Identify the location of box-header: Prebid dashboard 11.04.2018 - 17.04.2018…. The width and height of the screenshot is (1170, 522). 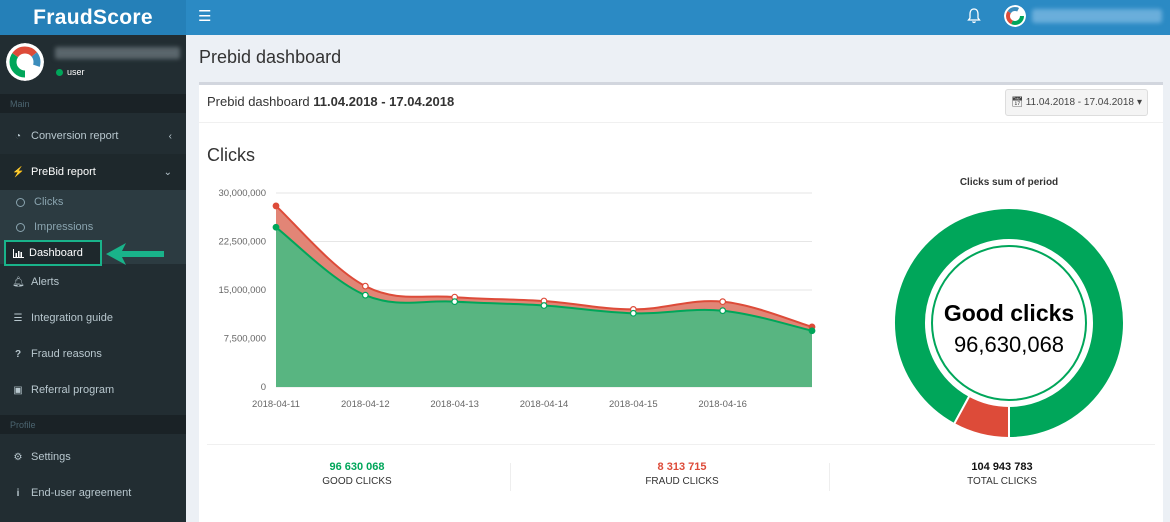
(681, 104).